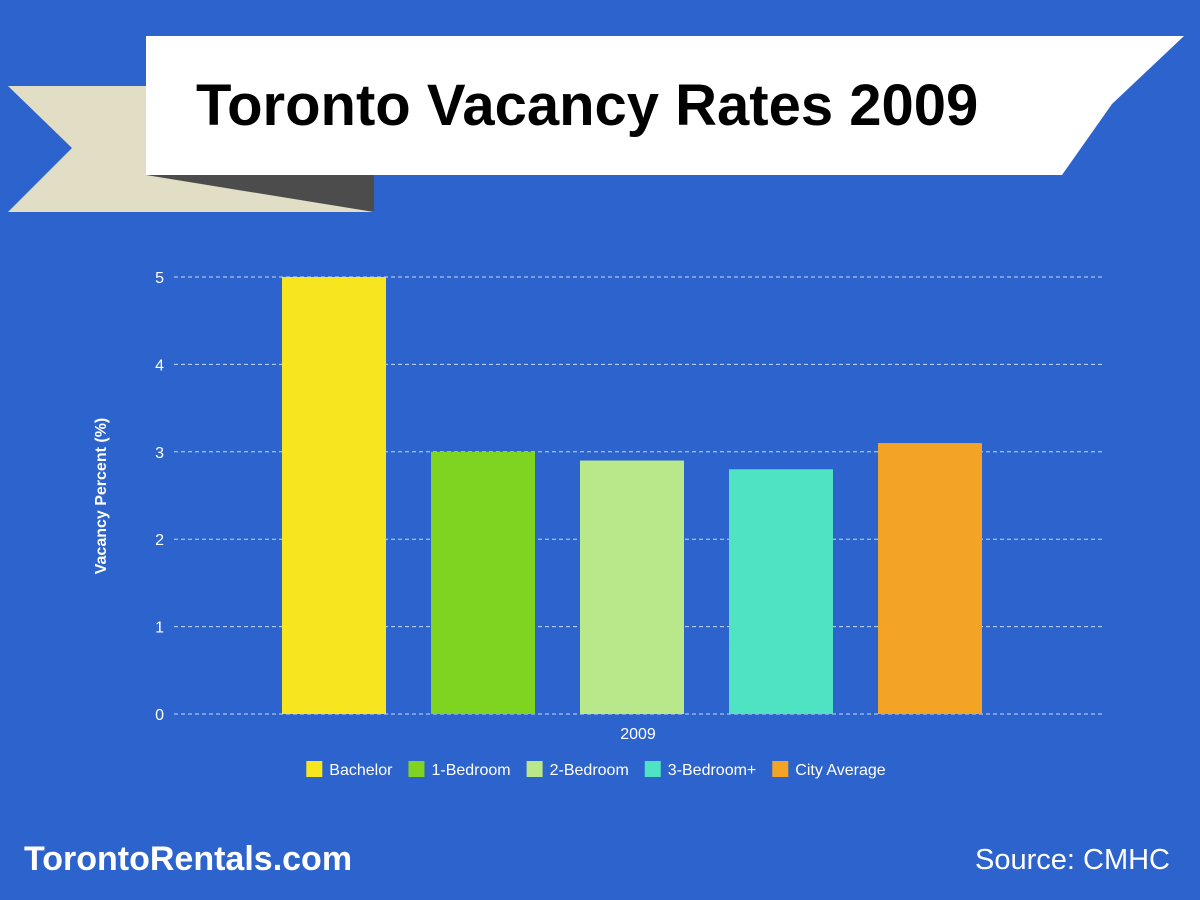 The width and height of the screenshot is (1200, 900). What do you see at coordinates (632, 587) in the screenshot?
I see `bar-2-bedroom` at bounding box center [632, 587].